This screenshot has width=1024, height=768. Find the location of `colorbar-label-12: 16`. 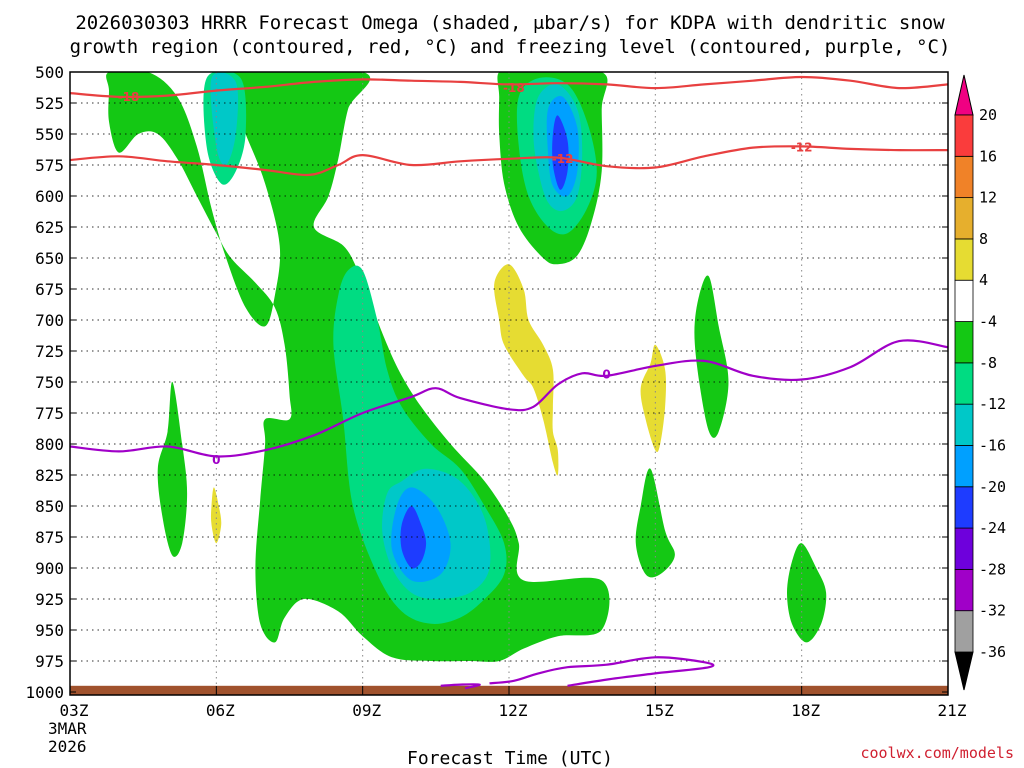

colorbar-label-12: 16 is located at coordinates (988, 156).